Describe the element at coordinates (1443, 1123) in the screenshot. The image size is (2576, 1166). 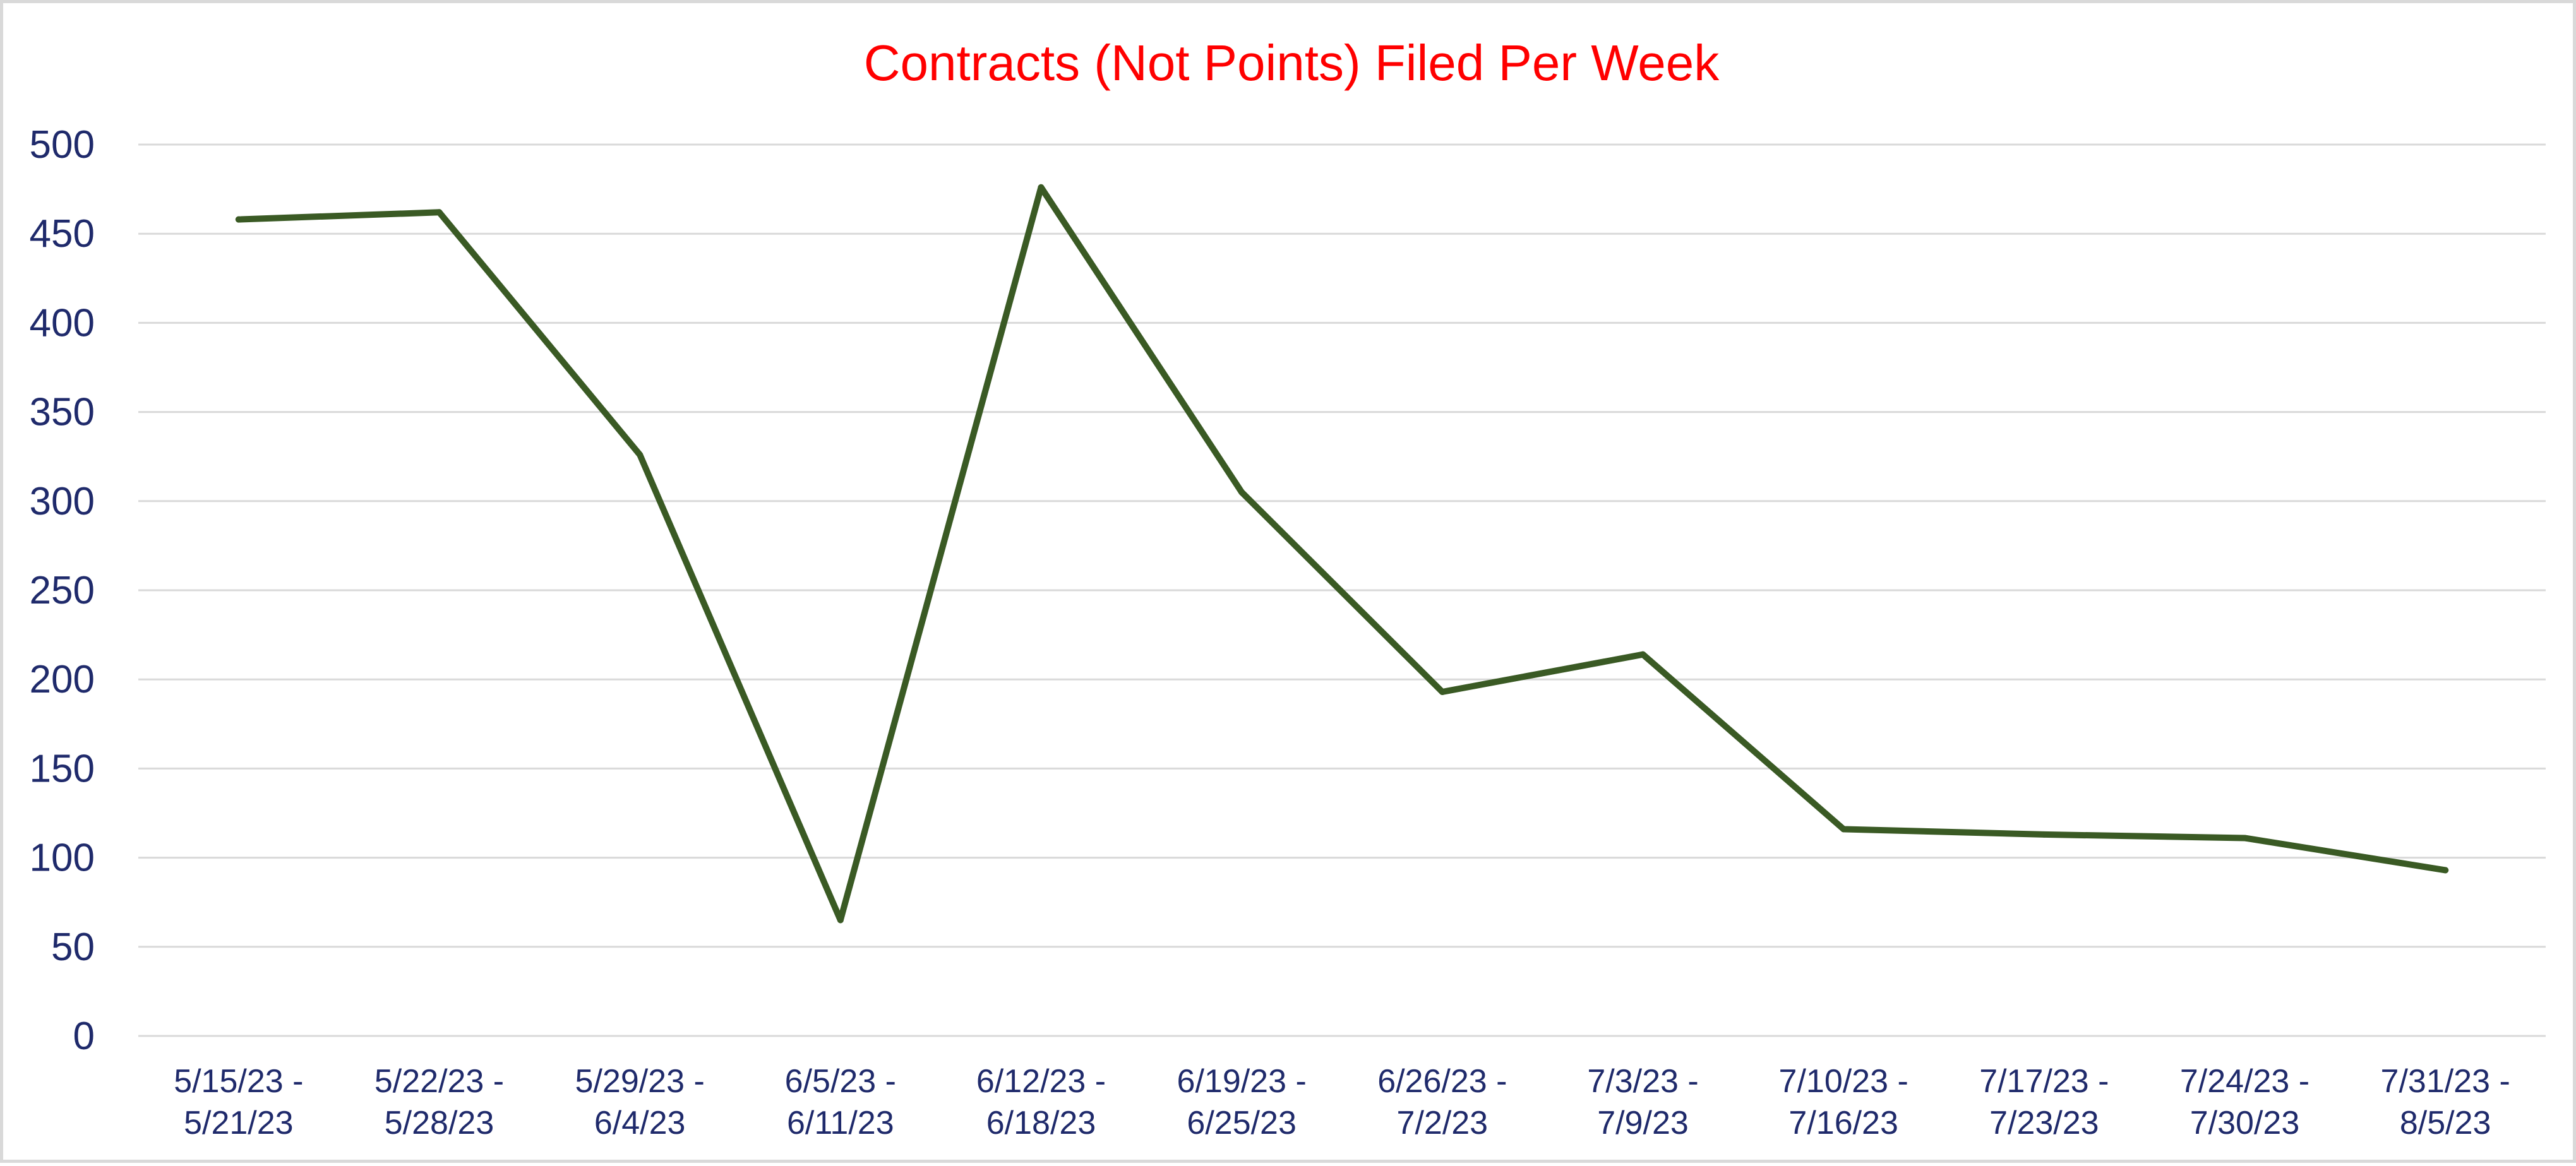
I see `x-tick-label: 7/2/23` at that location.